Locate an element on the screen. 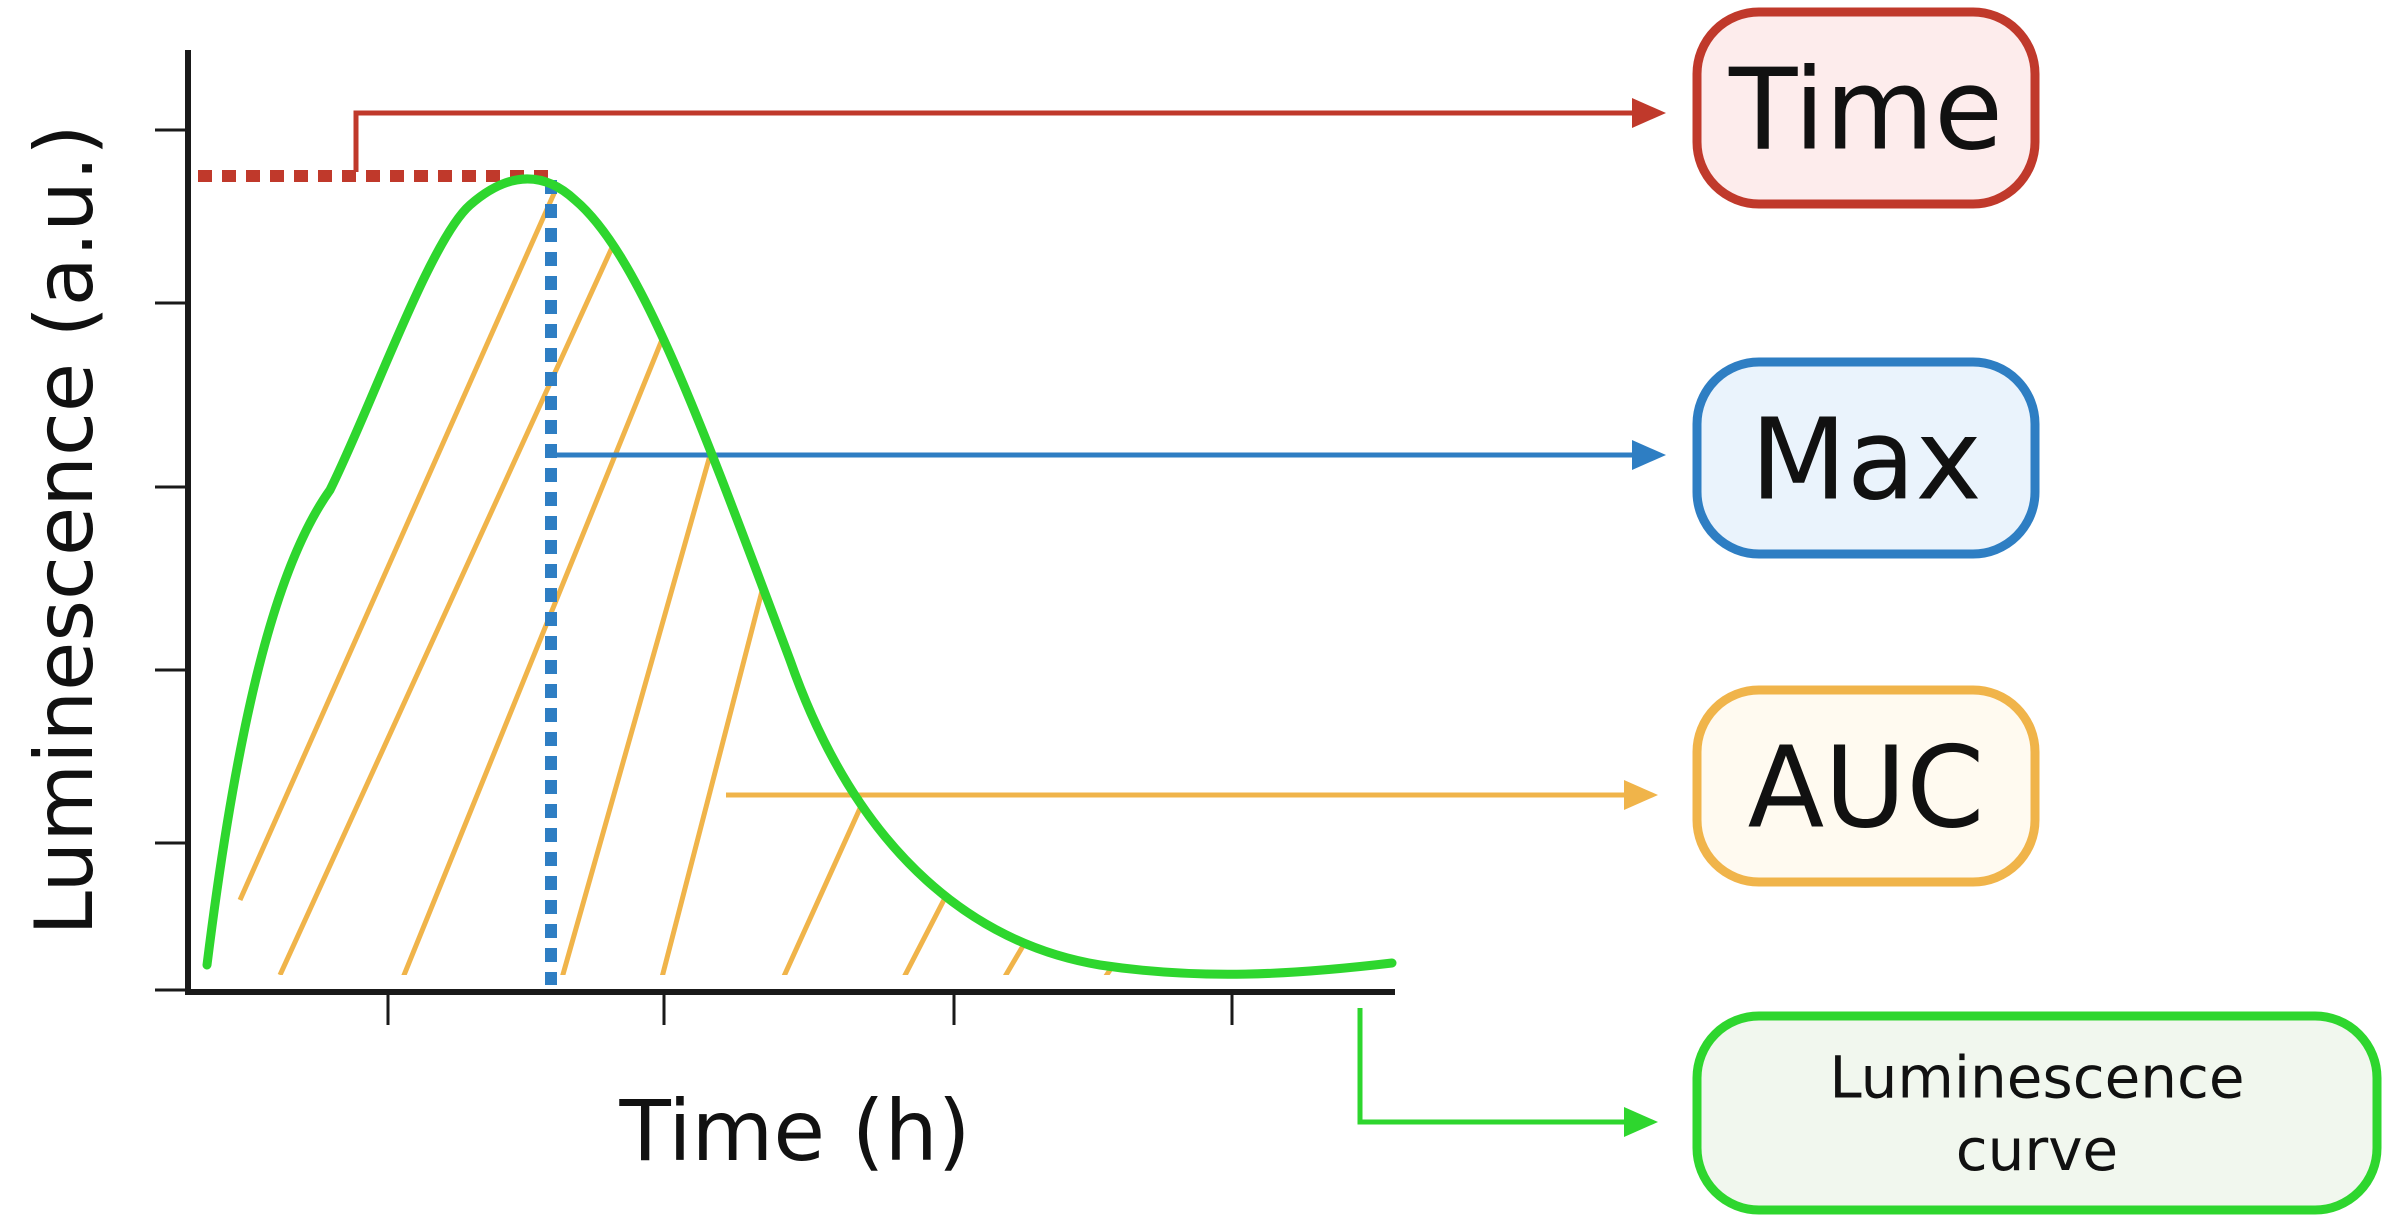 This screenshot has width=2392, height=1226. legend-label-max: Max is located at coordinates (1866, 460).